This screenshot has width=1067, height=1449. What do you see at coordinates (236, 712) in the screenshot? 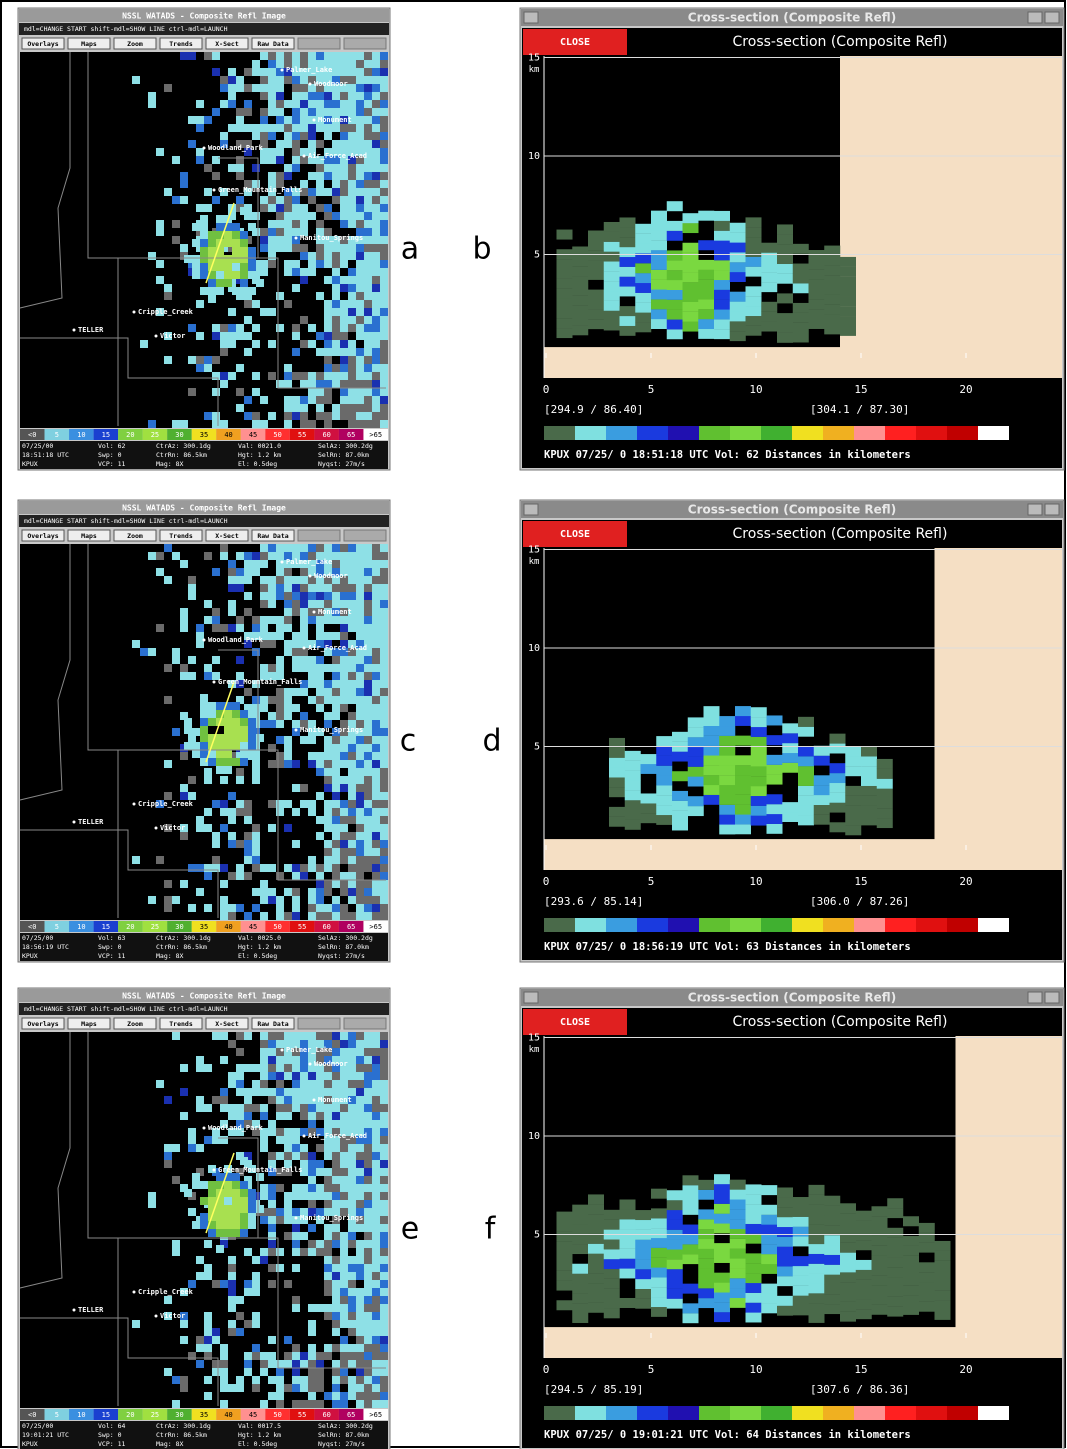
I see `county-line` at bounding box center [236, 712].